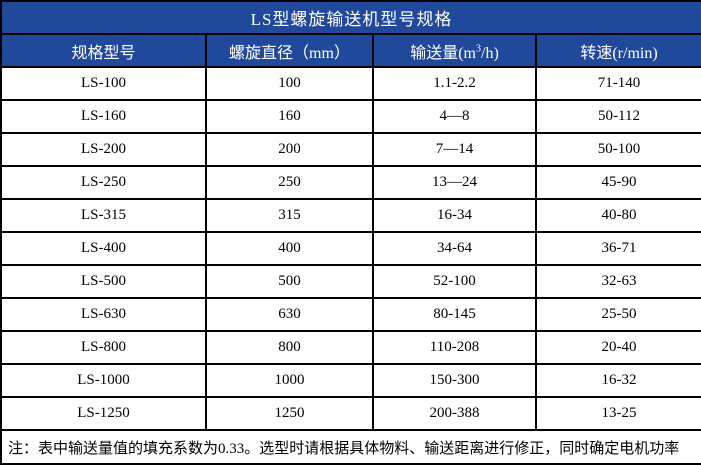 This screenshot has width=701, height=465. I want to click on cell-model: LS-800, so click(103, 347).